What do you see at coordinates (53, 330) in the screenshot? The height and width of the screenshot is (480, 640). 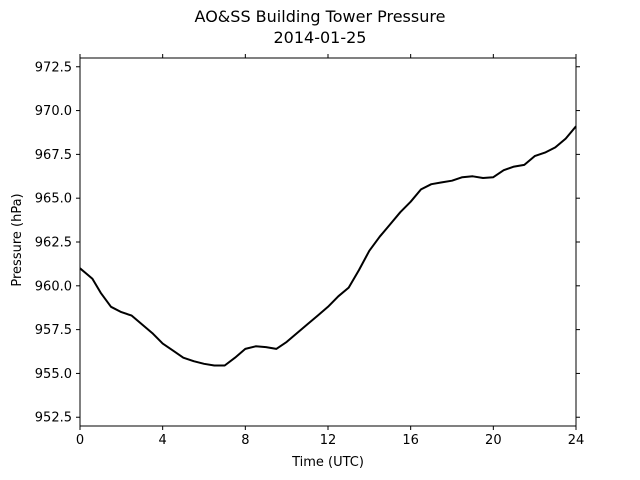 I see `y-tick-label: 957.5` at bounding box center [53, 330].